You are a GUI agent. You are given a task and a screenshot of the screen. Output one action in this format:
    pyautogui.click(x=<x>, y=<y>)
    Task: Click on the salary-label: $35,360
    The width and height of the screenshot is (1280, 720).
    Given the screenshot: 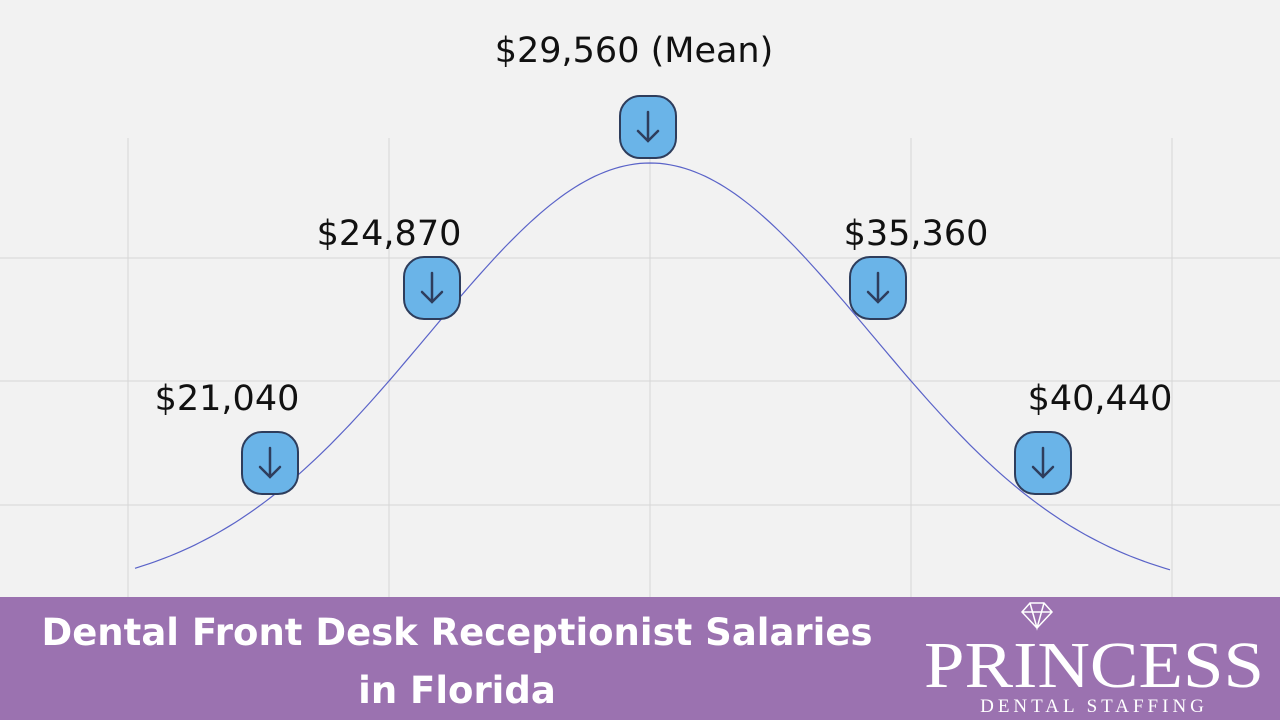 What is the action you would take?
    pyautogui.click(x=916, y=234)
    